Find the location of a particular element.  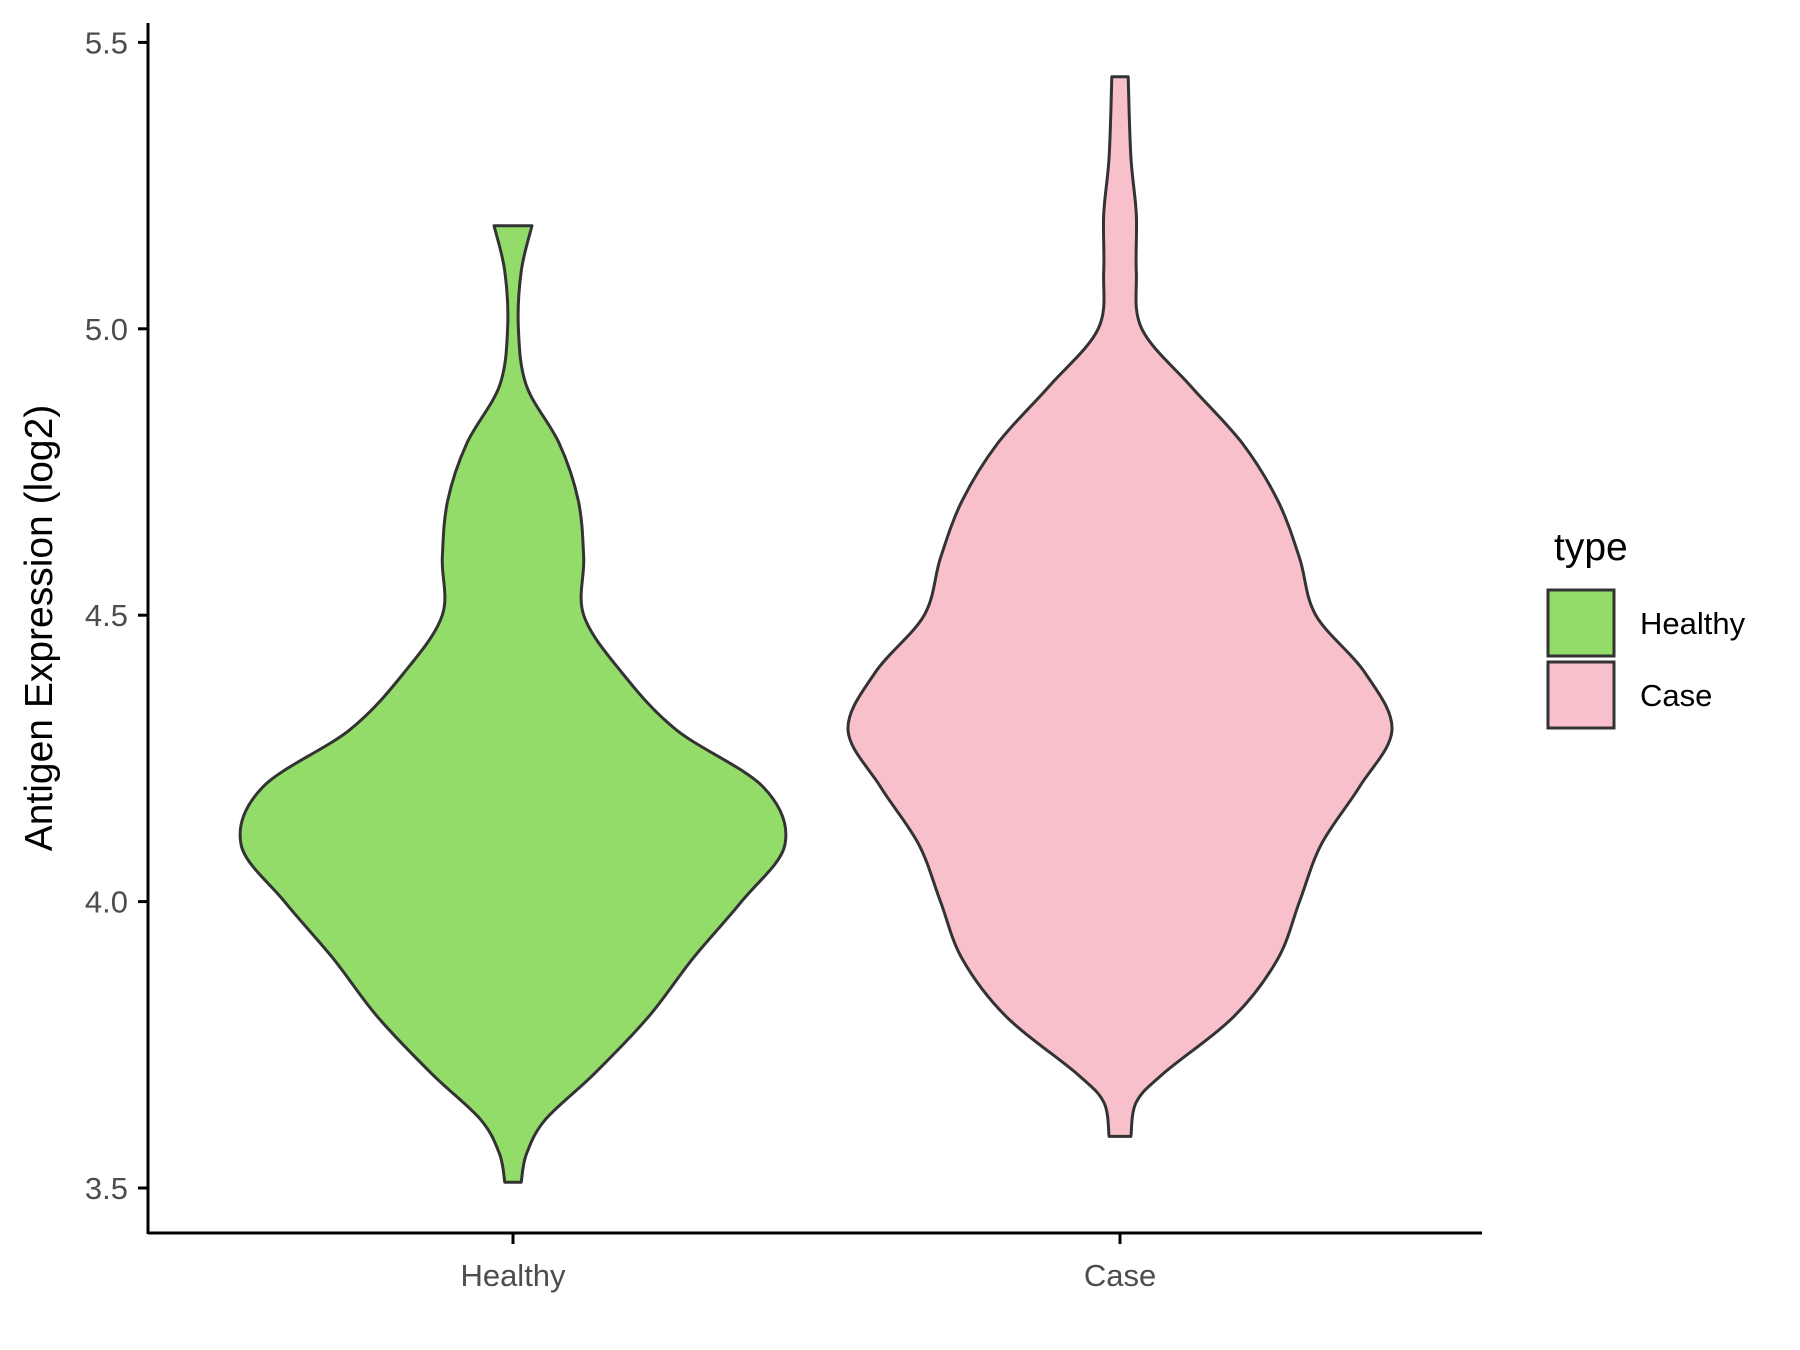

y-axis-title: Antigen Expression (log2) is located at coordinates (39, 628).